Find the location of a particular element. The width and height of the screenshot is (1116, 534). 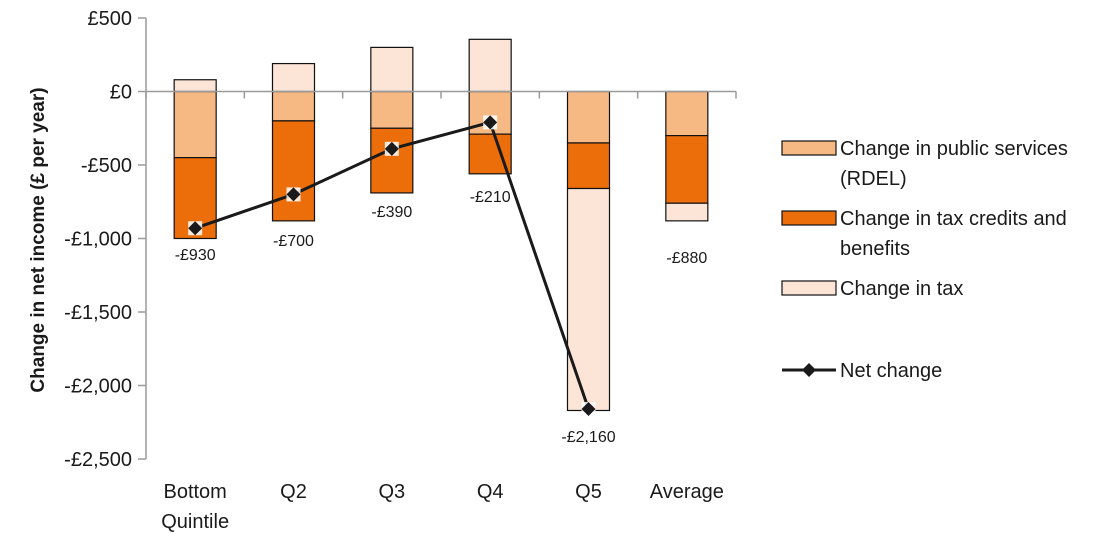

data-label: -£2,160 is located at coordinates (588, 437).